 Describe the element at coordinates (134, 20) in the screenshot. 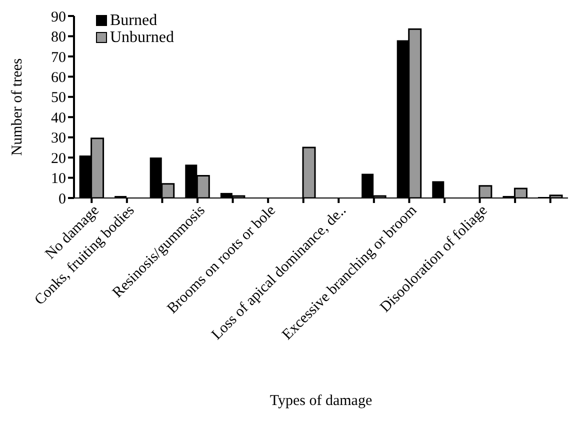

I see `legend-label: Burned` at that location.